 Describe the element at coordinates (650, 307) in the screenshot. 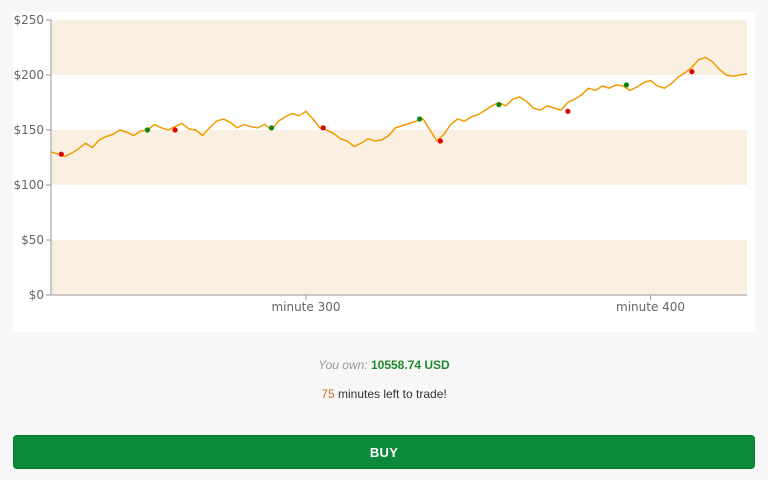

I see `x-tick-label: minute 400` at that location.